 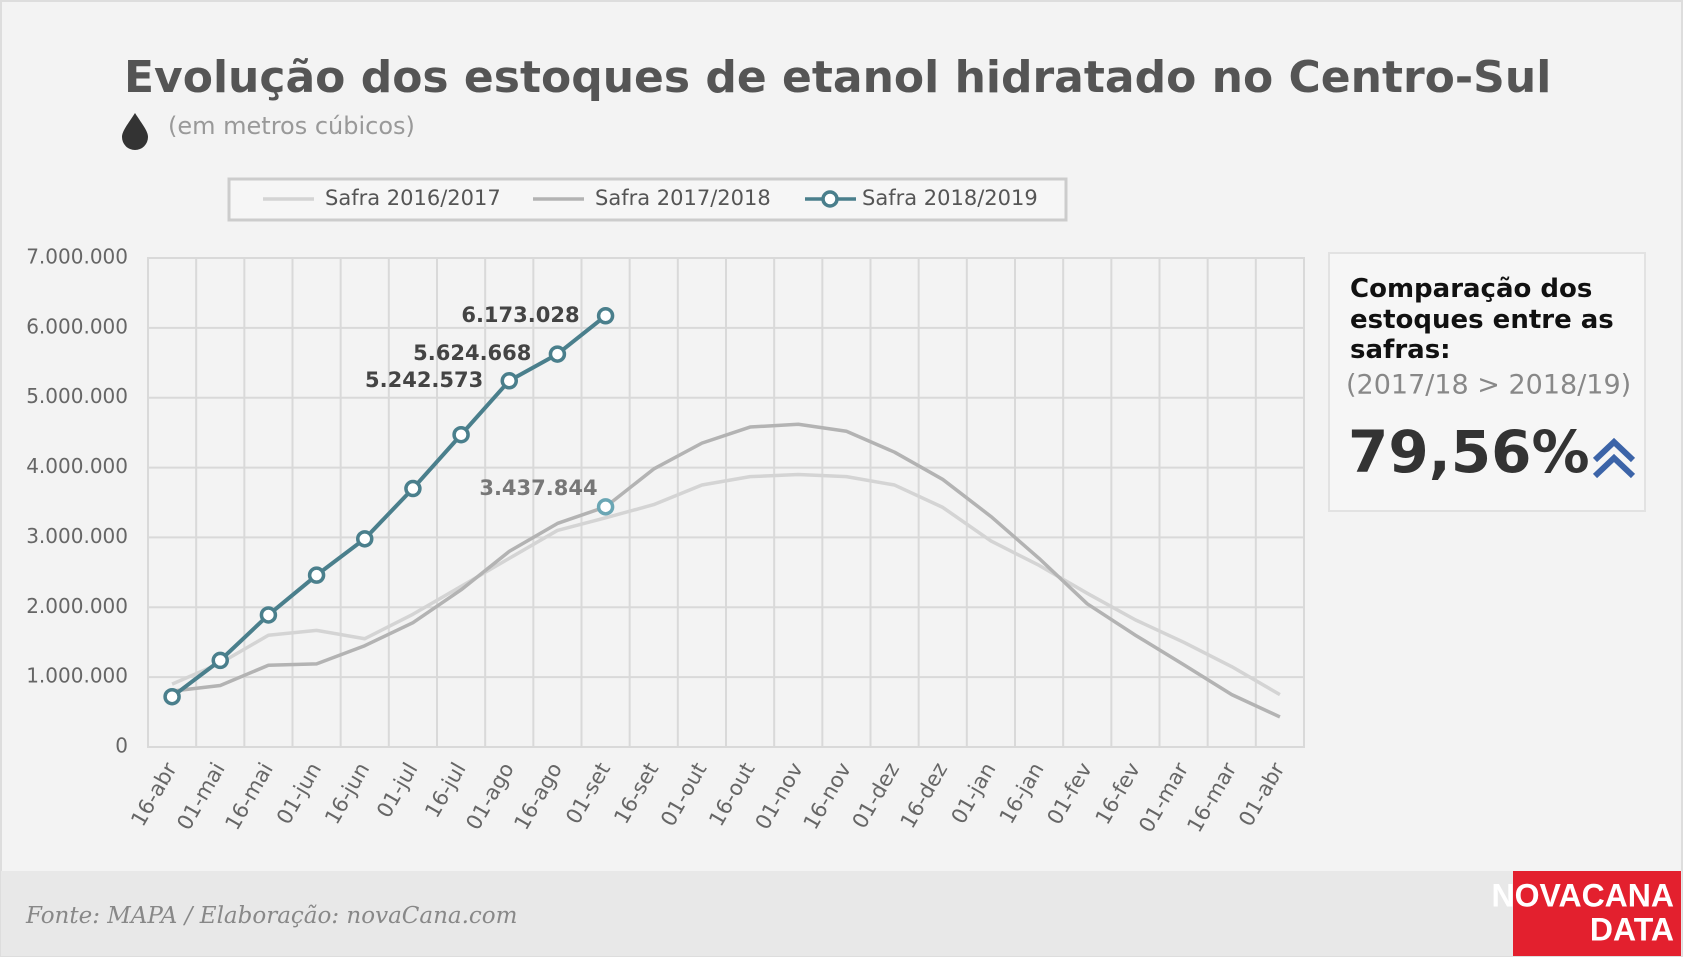 What do you see at coordinates (271, 916) in the screenshot?
I see `footer-source: Fonte: MAPA / Elaboração: novaCana.com` at bounding box center [271, 916].